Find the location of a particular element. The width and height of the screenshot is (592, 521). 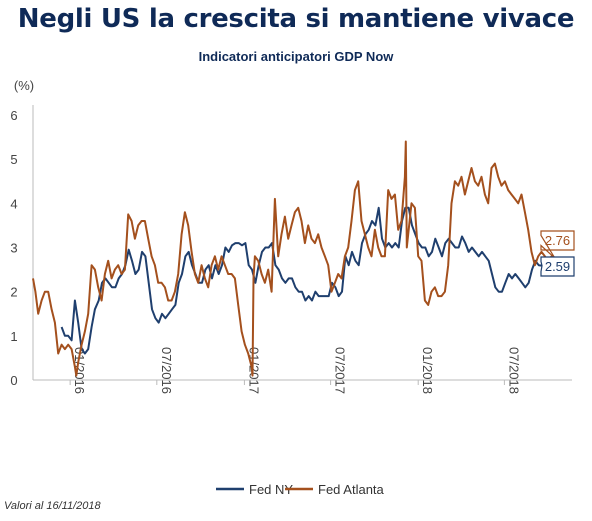

legend-label-fed-atlanta: Fed Atlanta is located at coordinates (351, 489).